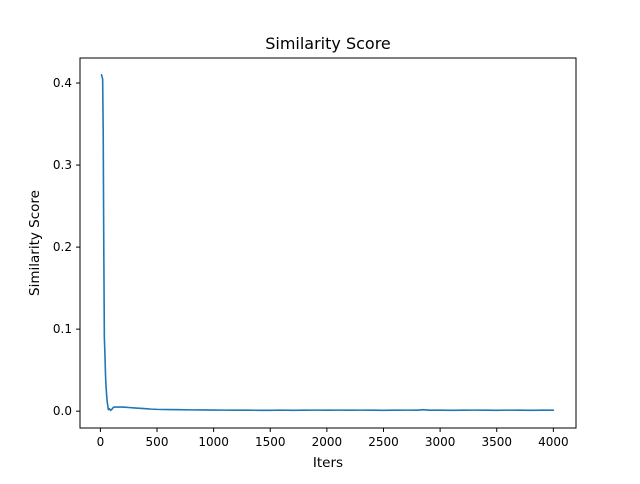  What do you see at coordinates (157, 442) in the screenshot?
I see `x-tick-label: 500` at bounding box center [157, 442].